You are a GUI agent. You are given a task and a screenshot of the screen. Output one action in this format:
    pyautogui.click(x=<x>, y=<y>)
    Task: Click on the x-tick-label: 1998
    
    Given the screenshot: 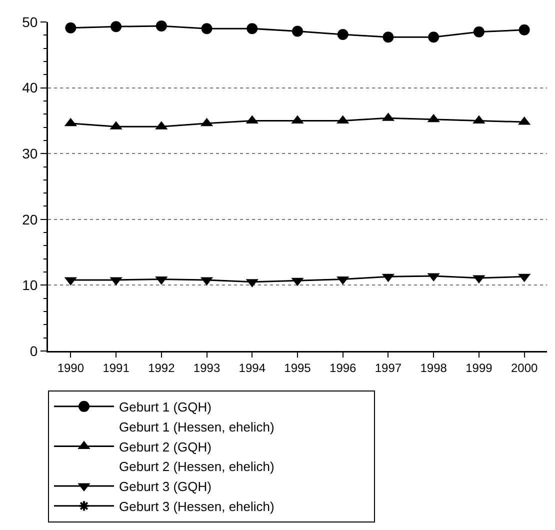 What is the action you would take?
    pyautogui.click(x=434, y=367)
    